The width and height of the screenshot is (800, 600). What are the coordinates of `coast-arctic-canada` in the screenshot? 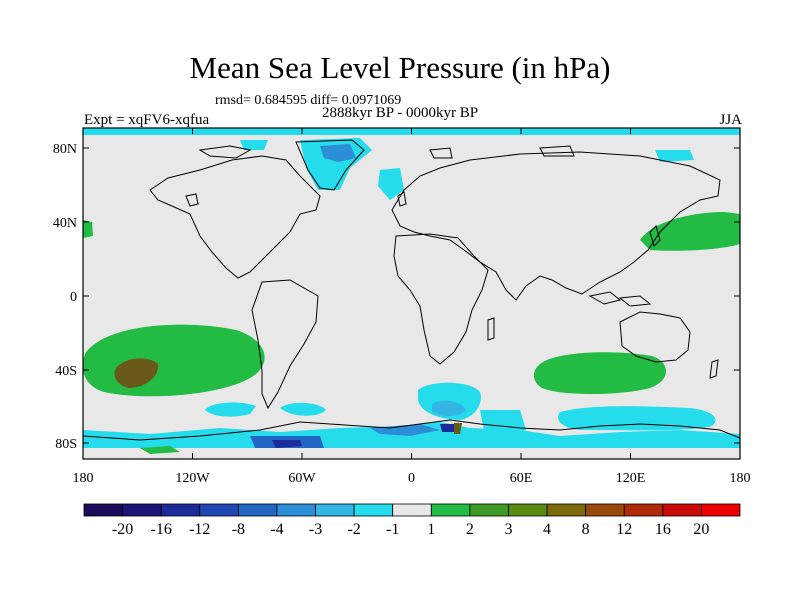 It's located at (225, 152).